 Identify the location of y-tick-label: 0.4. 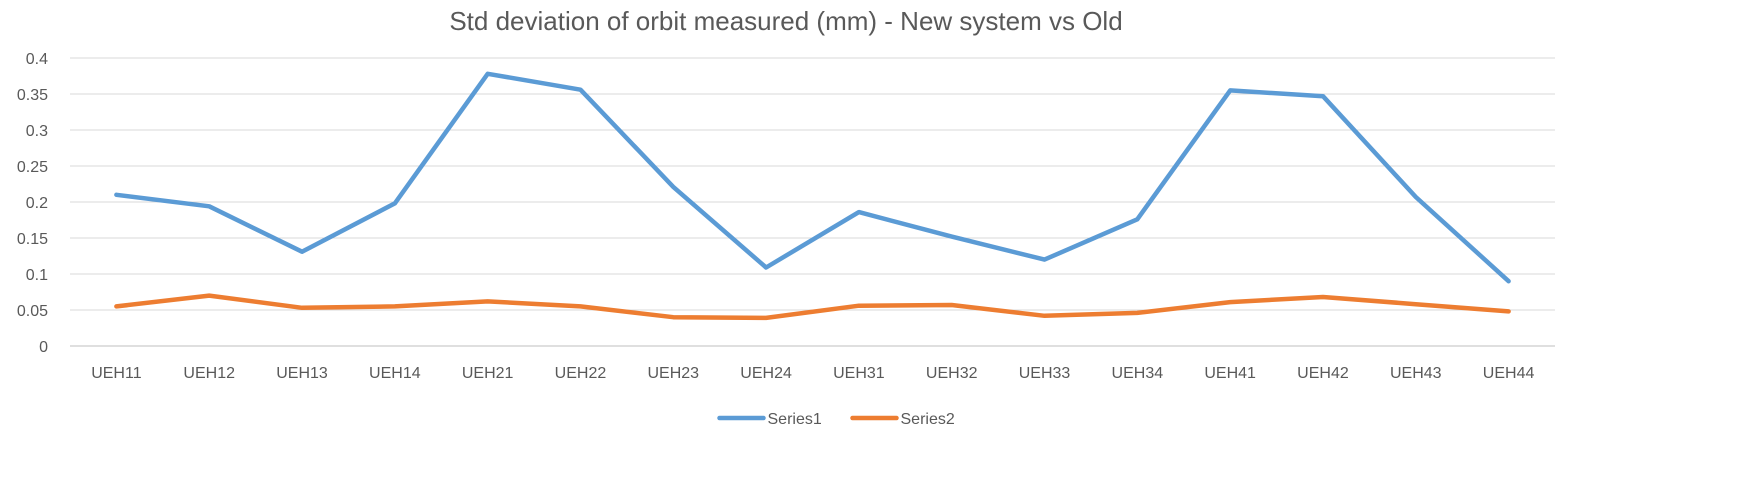
(37, 59).